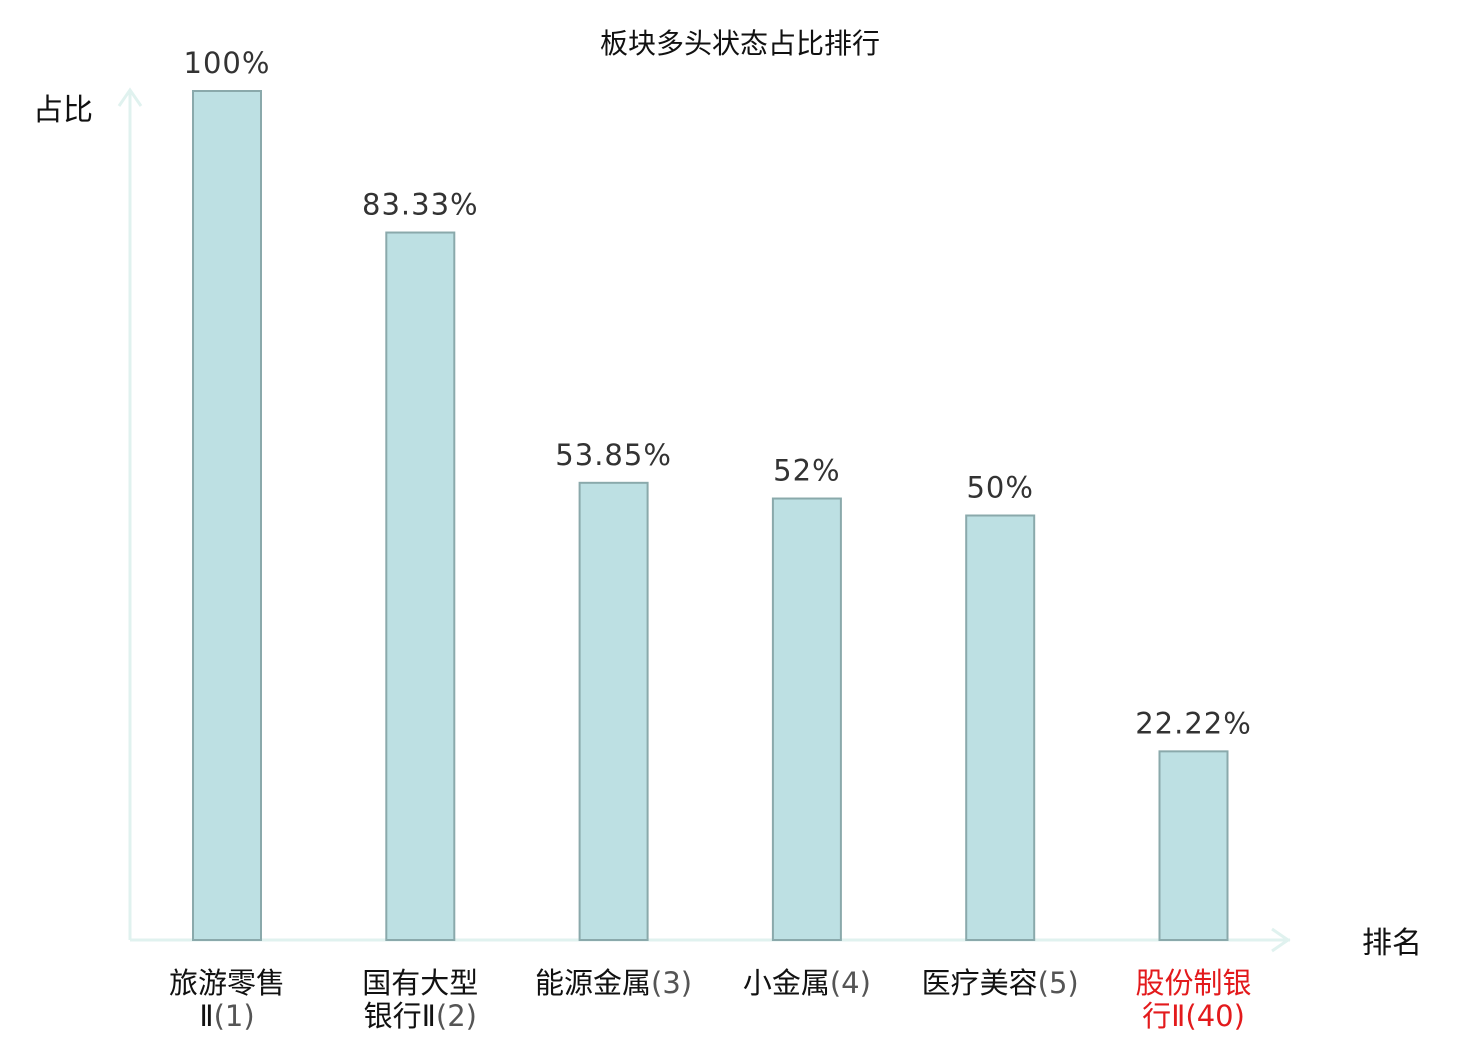 The image size is (1480, 1040). I want to click on value-label-4: 52%, so click(806, 471).